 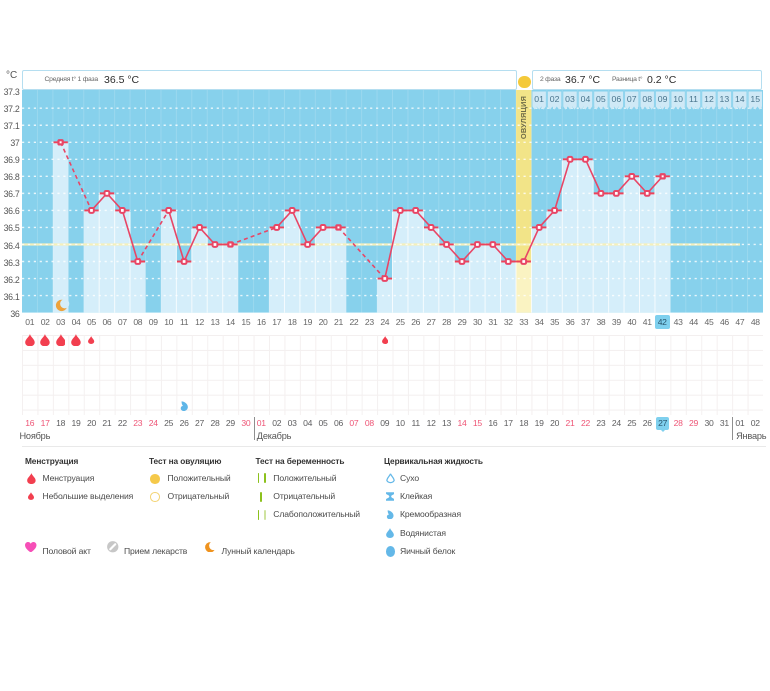 What do you see at coordinates (601, 99) in the screenshot?
I see `svg-text: 05` at bounding box center [601, 99].